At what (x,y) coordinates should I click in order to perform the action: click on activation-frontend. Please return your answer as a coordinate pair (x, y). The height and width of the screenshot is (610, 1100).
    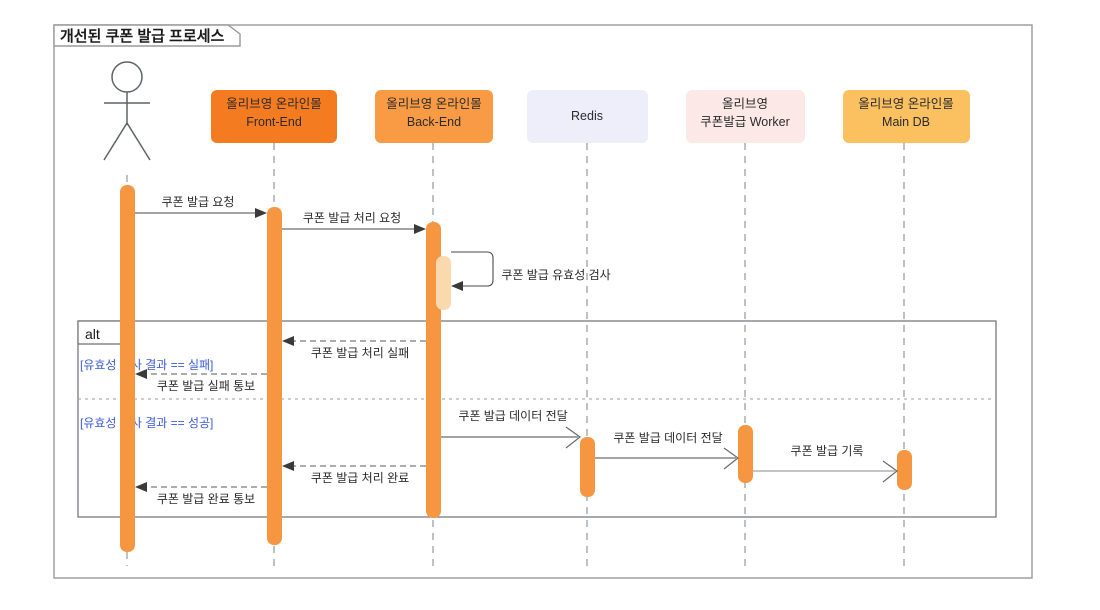
    Looking at the image, I should click on (274, 376).